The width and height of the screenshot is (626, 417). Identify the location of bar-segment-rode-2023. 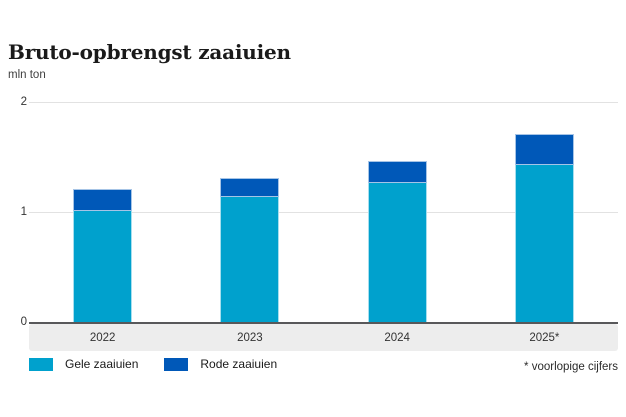
(250, 187).